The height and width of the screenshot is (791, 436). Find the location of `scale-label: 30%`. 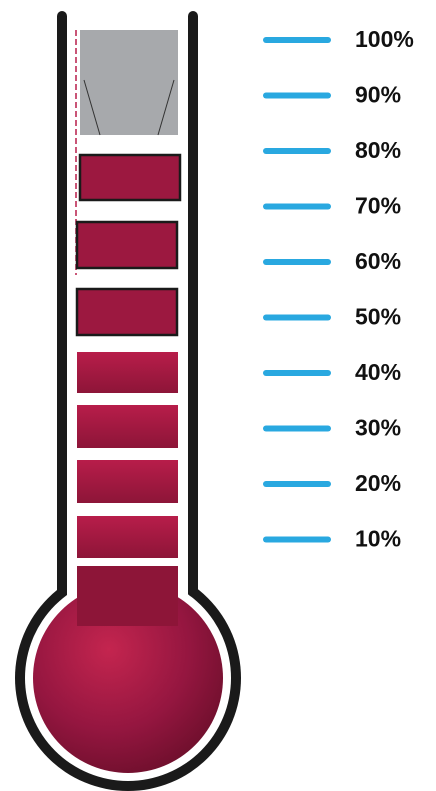

scale-label: 30% is located at coordinates (378, 428).